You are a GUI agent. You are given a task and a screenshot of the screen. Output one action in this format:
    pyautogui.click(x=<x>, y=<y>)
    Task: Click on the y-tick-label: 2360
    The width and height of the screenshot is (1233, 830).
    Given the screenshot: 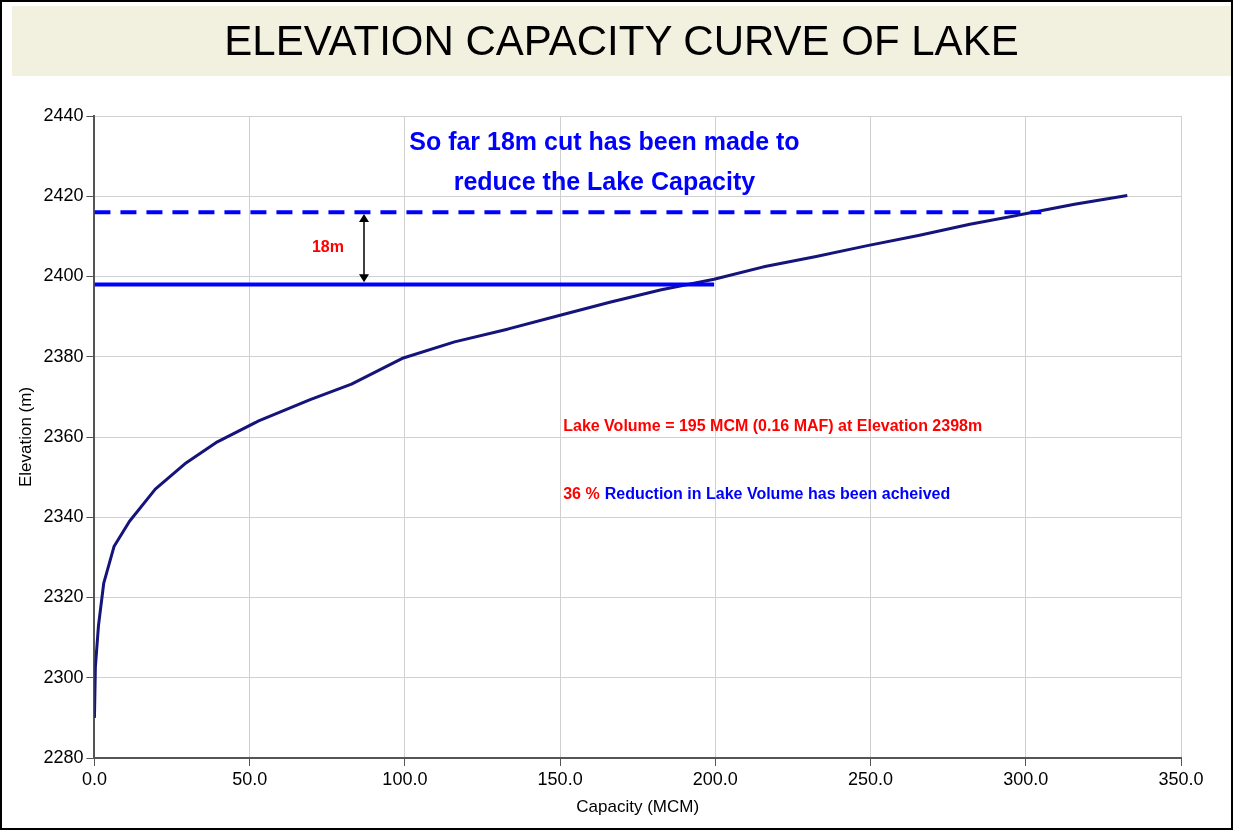 What is the action you would take?
    pyautogui.click(x=63, y=435)
    